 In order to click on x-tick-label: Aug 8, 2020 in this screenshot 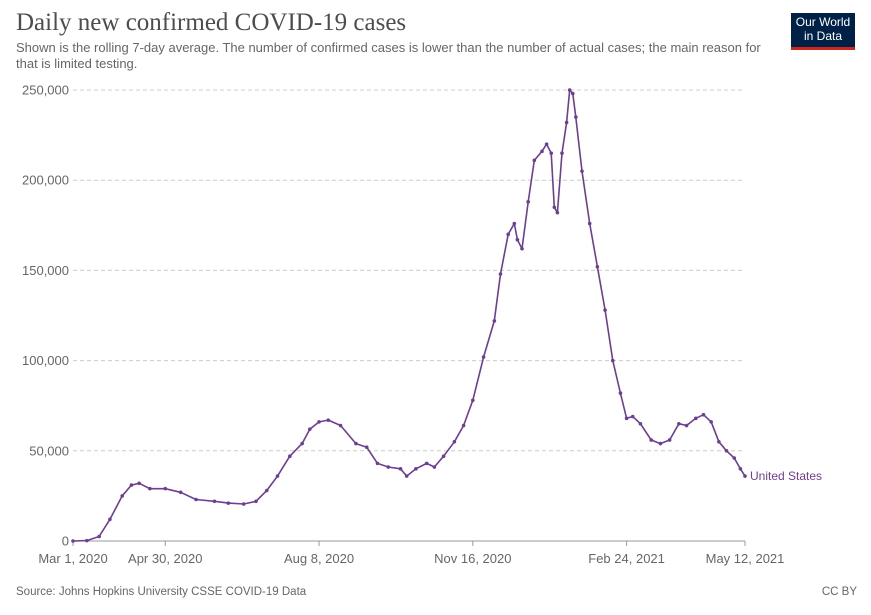, I will do `click(319, 558)`.